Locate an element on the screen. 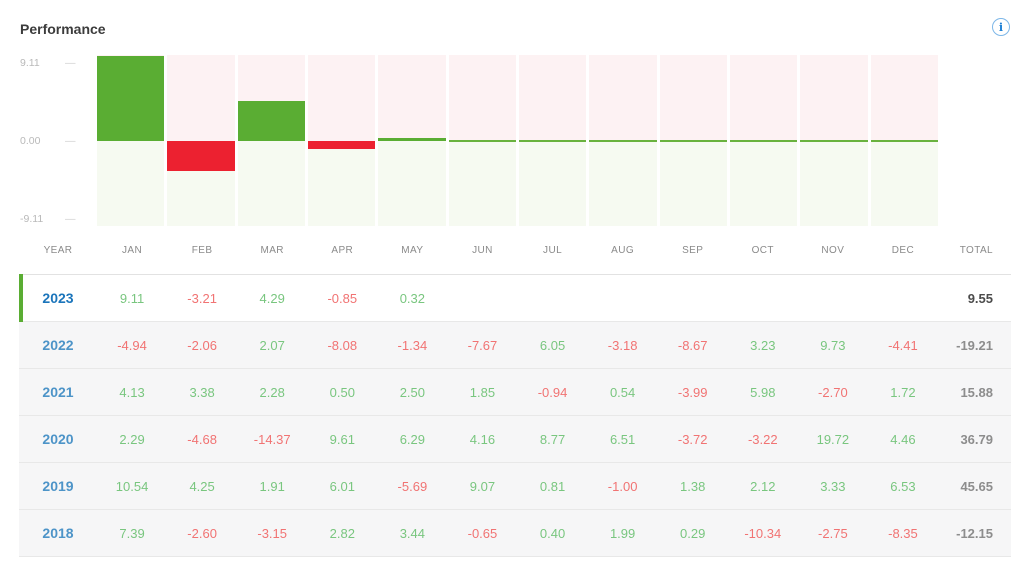 The image size is (1024, 564). month-value-cell: -7.67 is located at coordinates (482, 345).